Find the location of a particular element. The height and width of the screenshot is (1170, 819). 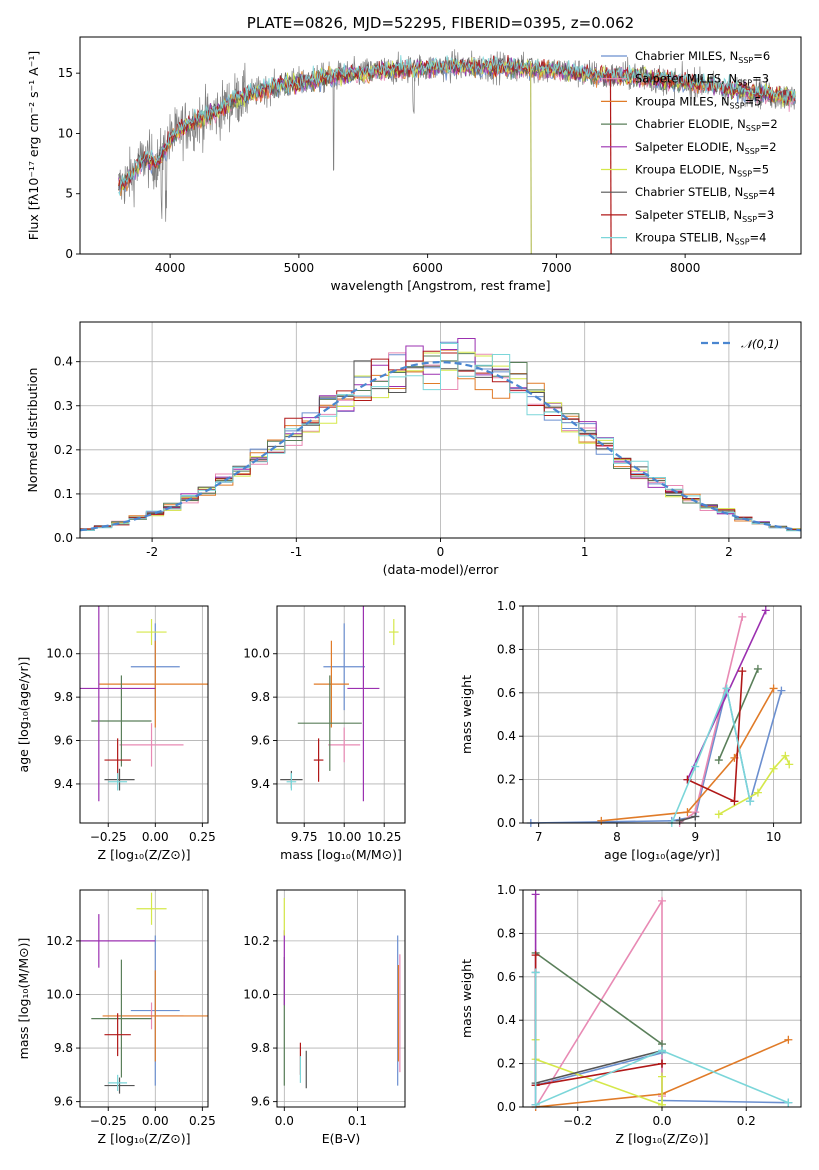

legend-value-5: =5 is located at coordinates (760, 170).